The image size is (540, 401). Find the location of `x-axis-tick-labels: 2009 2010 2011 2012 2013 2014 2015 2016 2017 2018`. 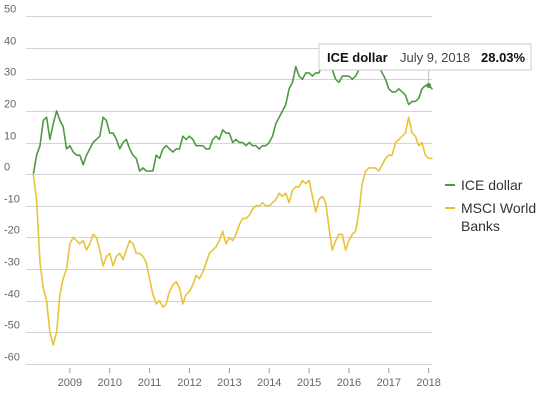

x-axis-tick-labels: 2009 2010 2011 2012 2013 2014 2015 2016 2017 2018 is located at coordinates (249, 378).